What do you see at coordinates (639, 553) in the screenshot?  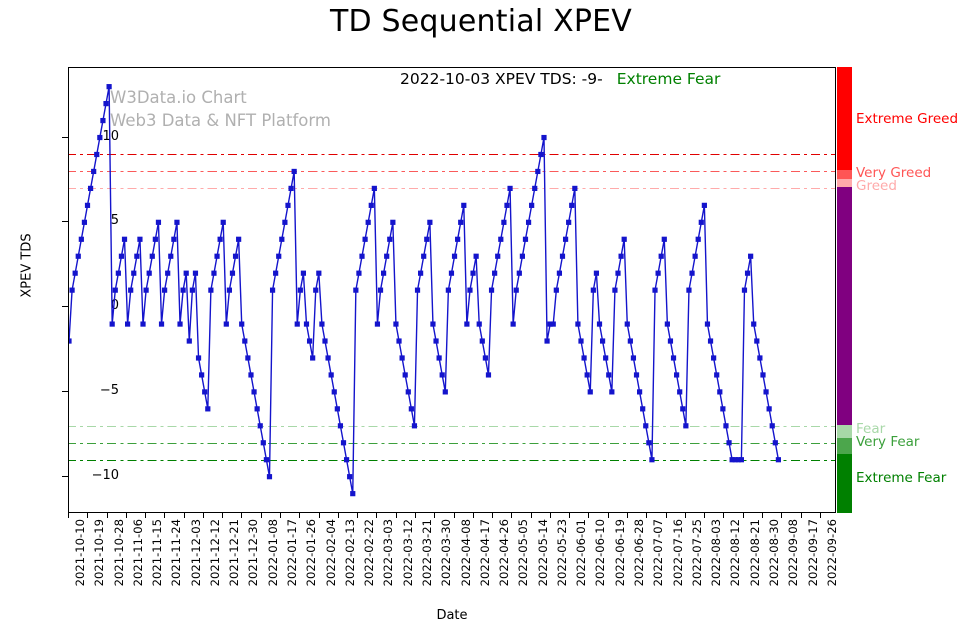 I see `x-tick-label: 2022-06-28` at bounding box center [639, 553].